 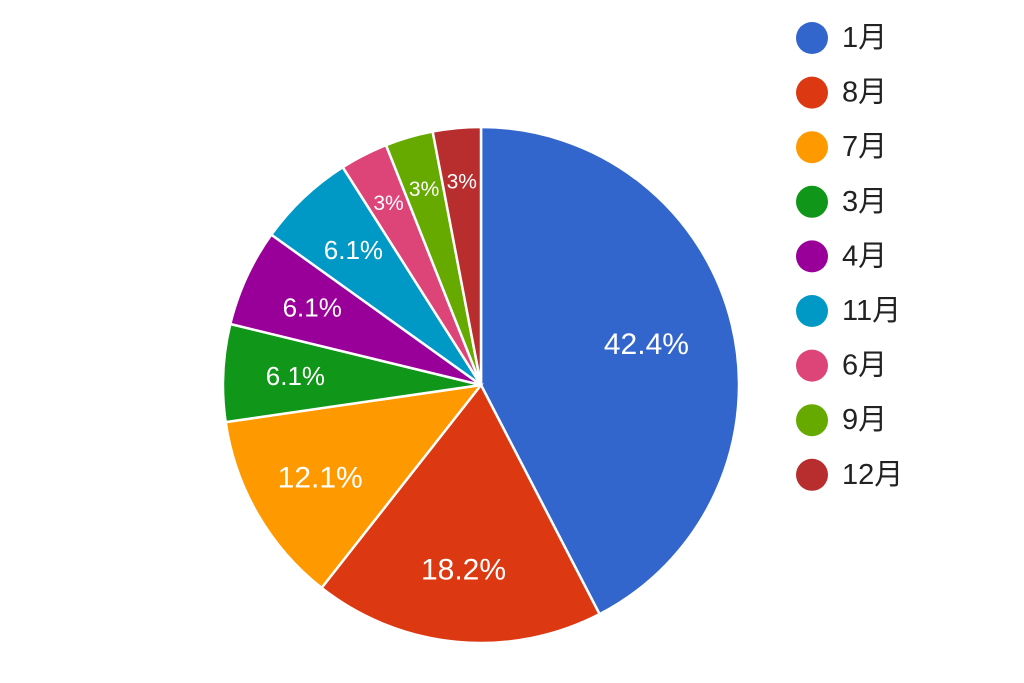 I want to click on legend-label: 4月, so click(x=864, y=256).